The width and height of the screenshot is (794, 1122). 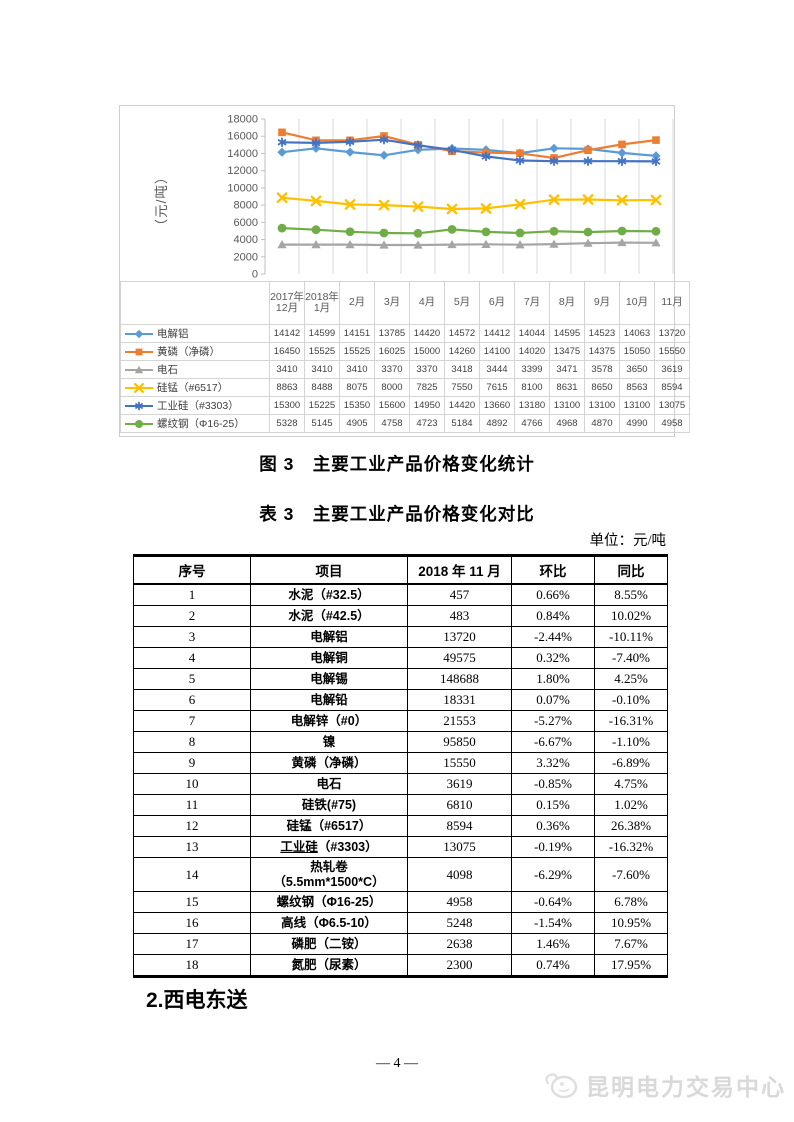 I want to click on chart-category-row: 2017年12月 2018年1月 2月 3月 4月 5月 6月 7月 8月 9月 10月 11月, so click(x=405, y=303).